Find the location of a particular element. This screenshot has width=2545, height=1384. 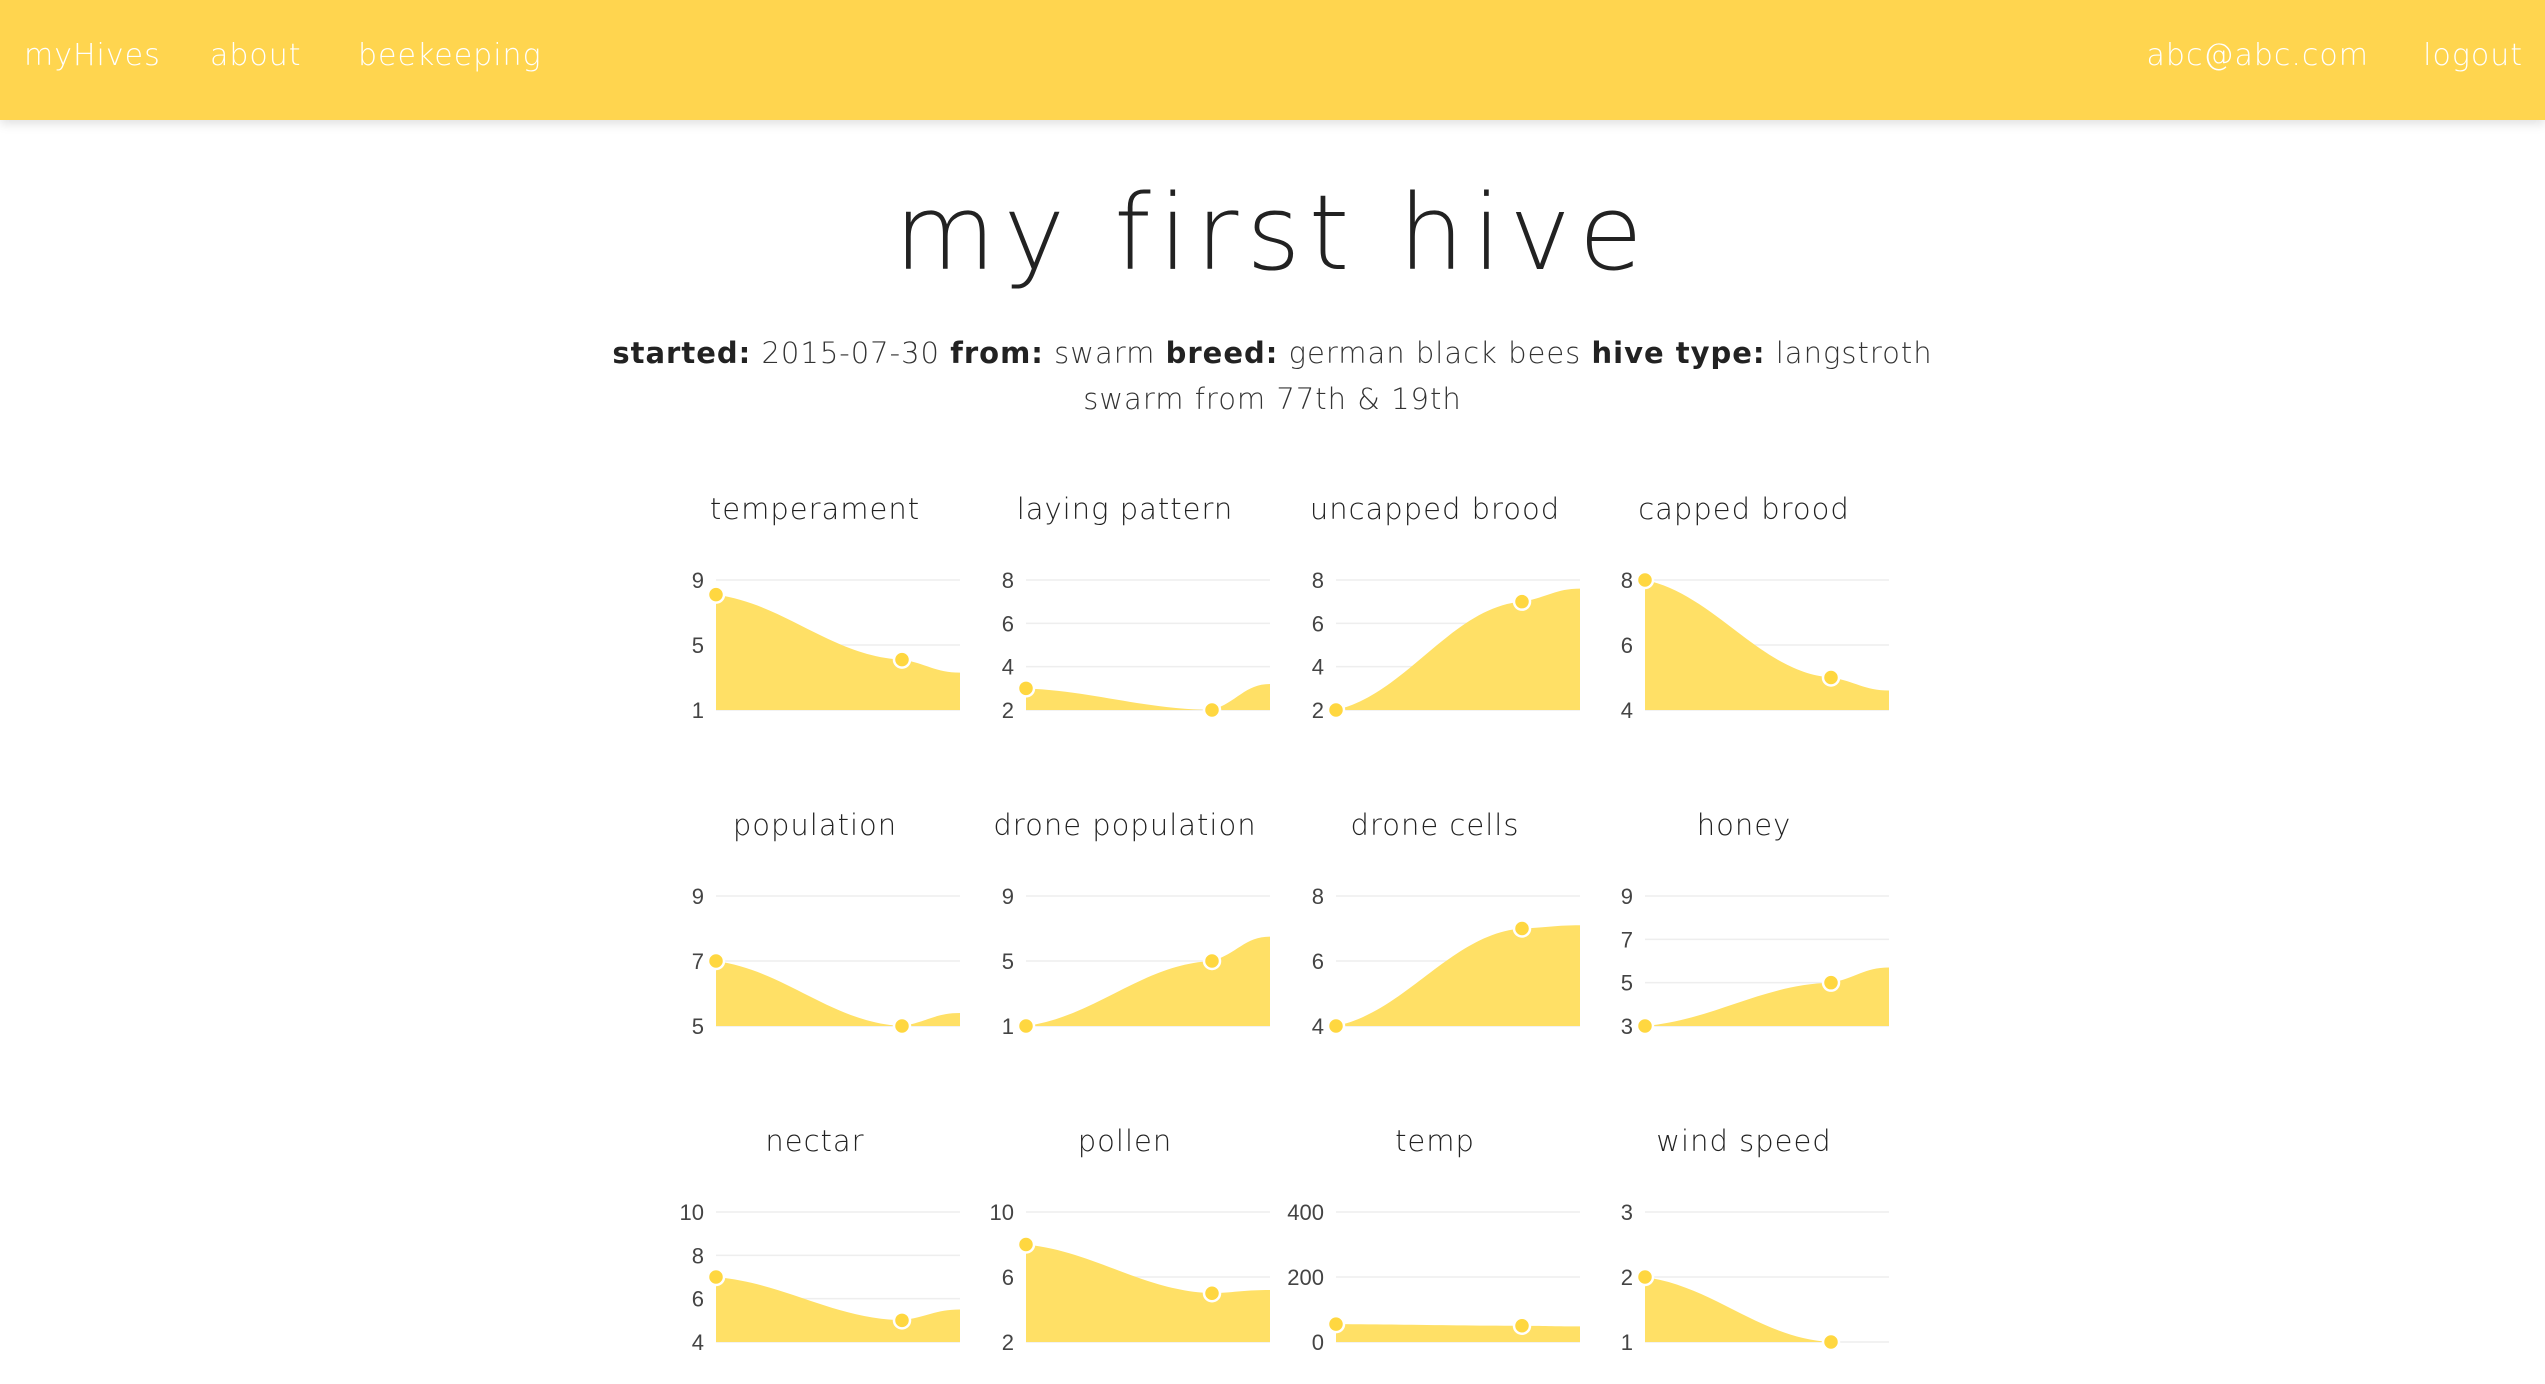

y-tick-label: 2 is located at coordinates (1318, 710).